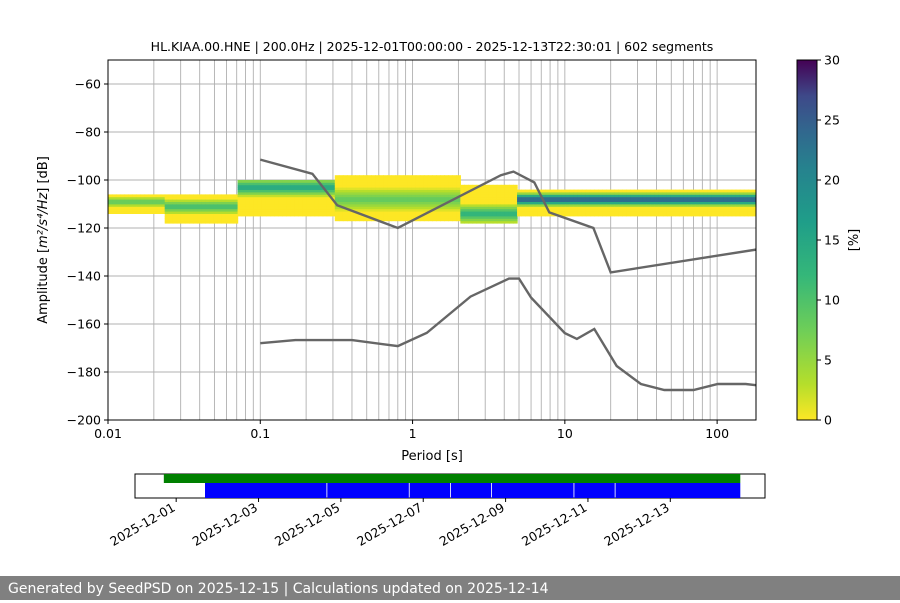  What do you see at coordinates (678, 490) in the screenshot?
I see `coverage-segment` at bounding box center [678, 490].